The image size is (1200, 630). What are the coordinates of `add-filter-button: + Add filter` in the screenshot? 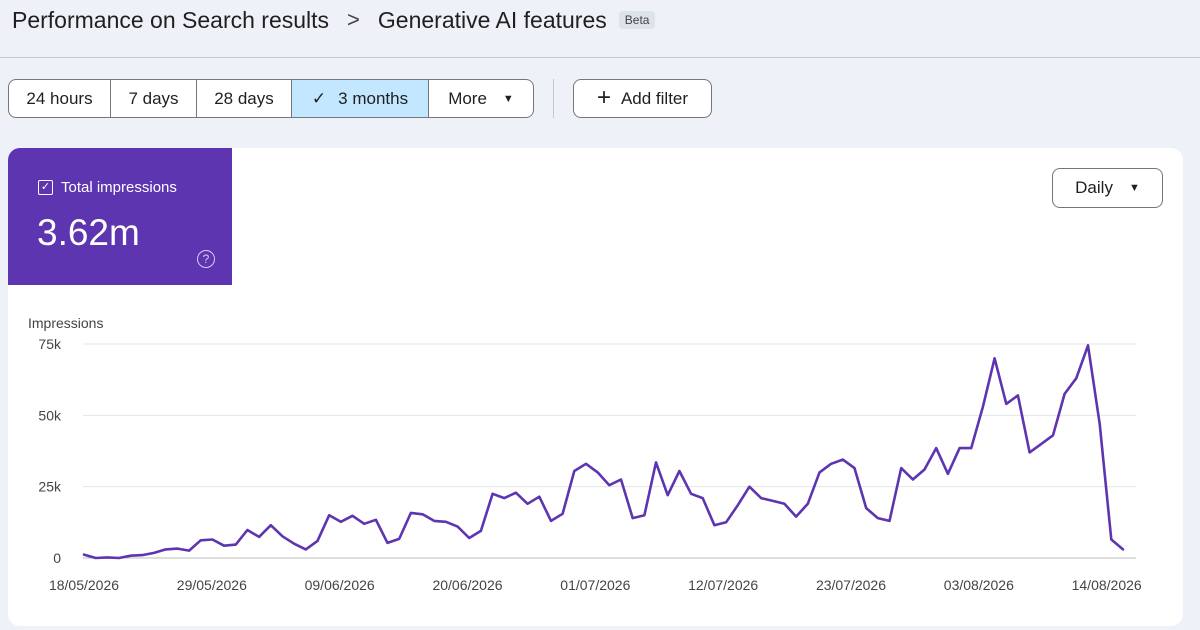 It's located at (642, 98).